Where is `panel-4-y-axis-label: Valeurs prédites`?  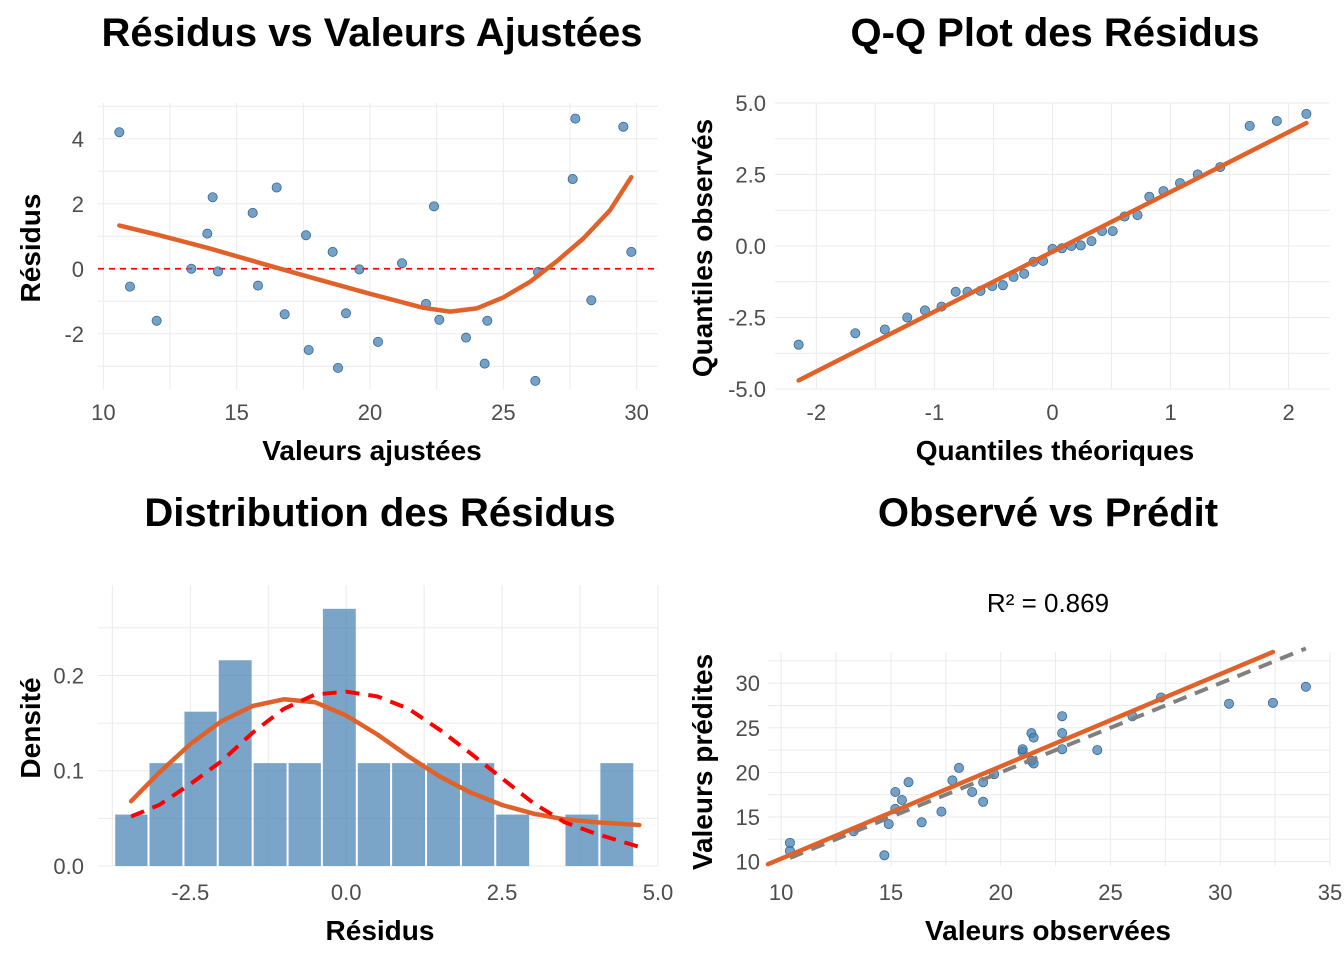 panel-4-y-axis-label: Valeurs prédites is located at coordinates (702, 762).